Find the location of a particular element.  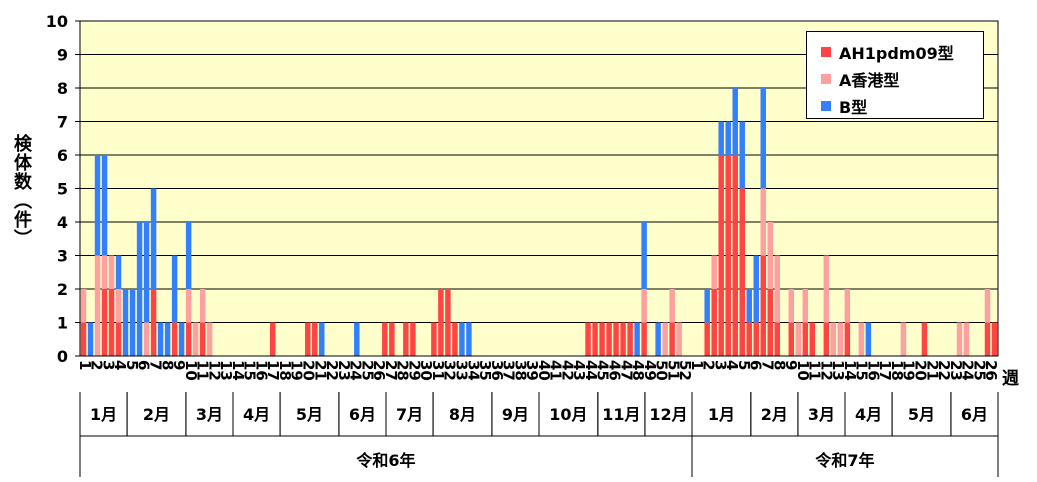

x-tick-label: 17 is located at coordinates (273, 370).